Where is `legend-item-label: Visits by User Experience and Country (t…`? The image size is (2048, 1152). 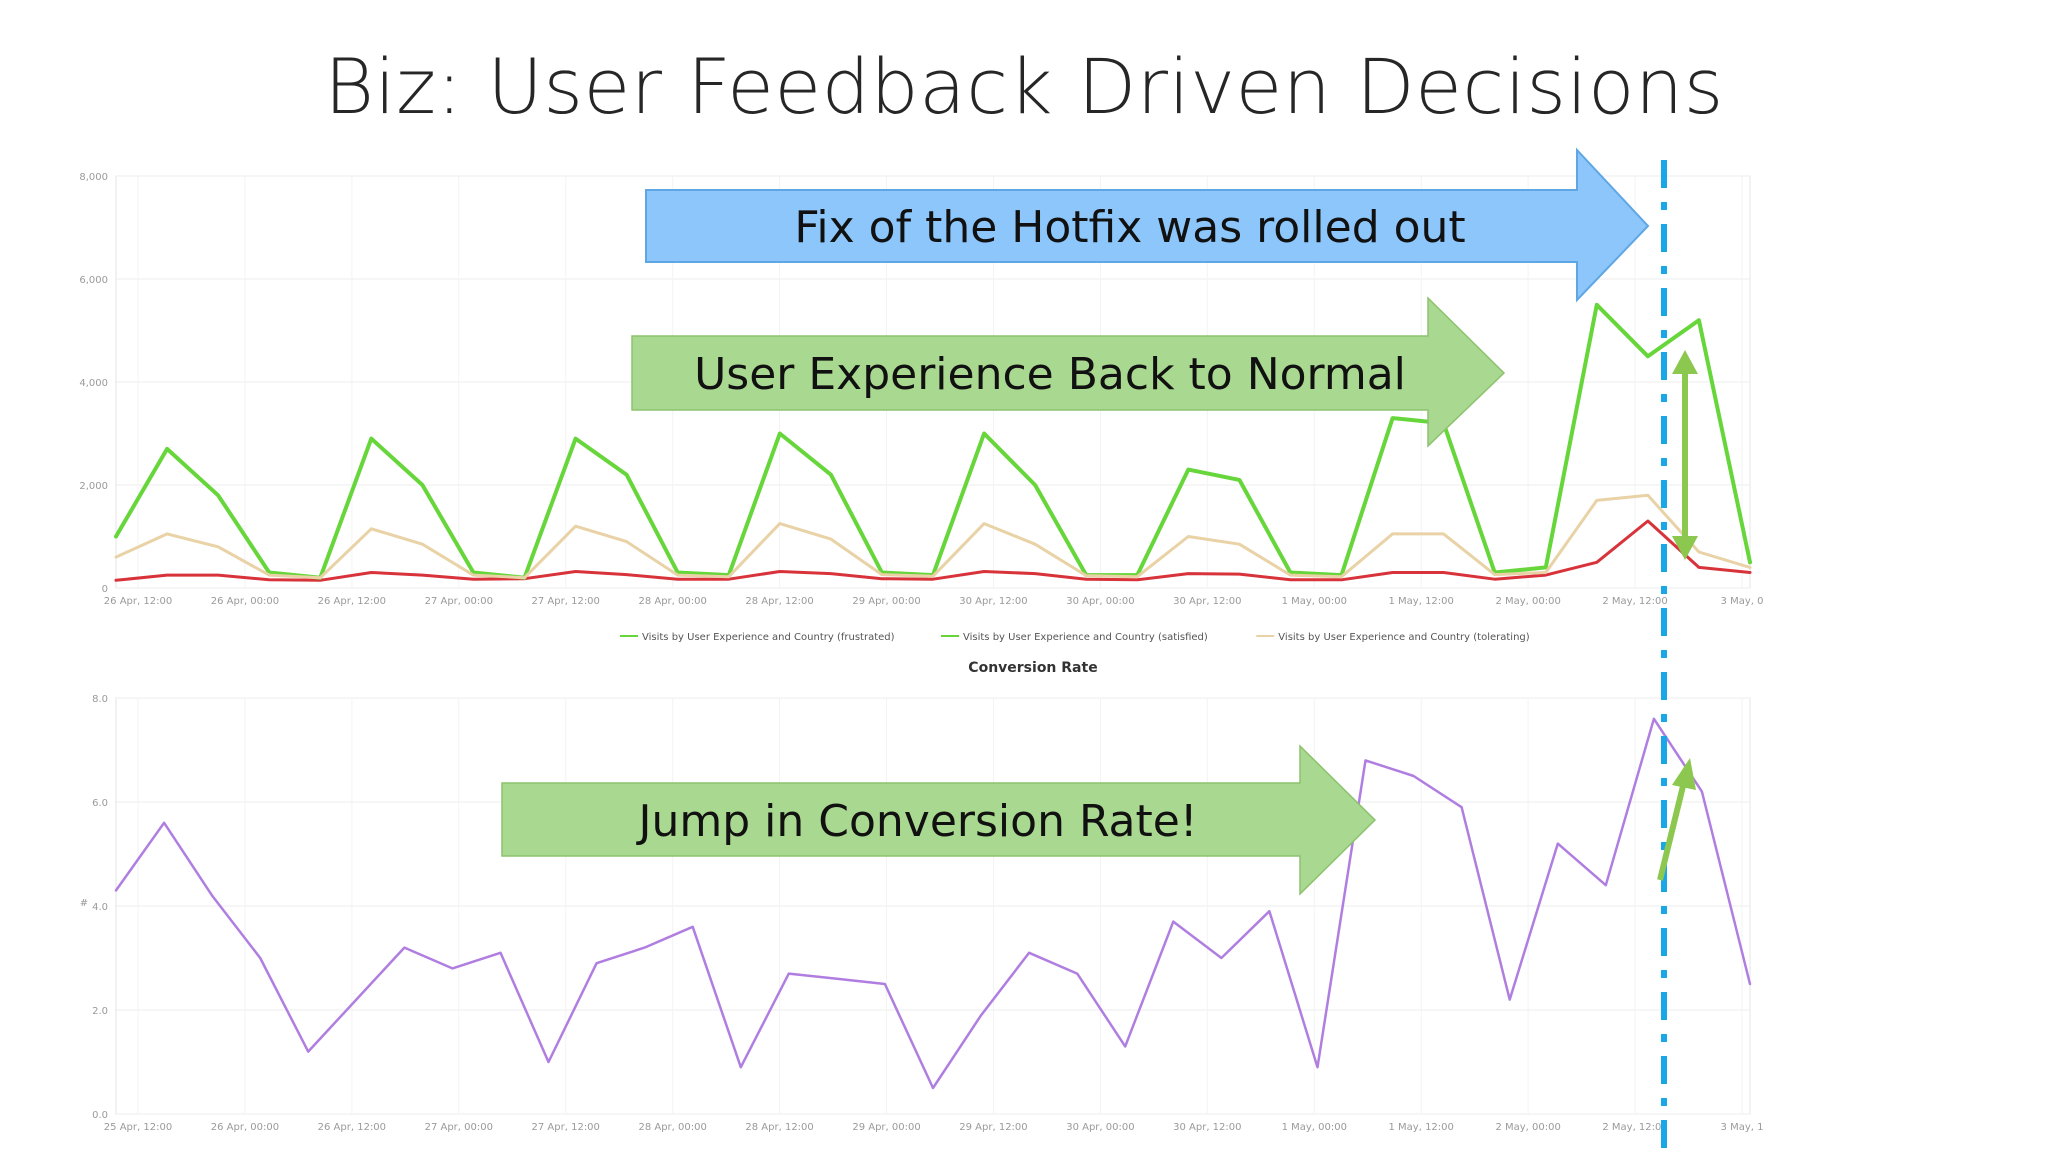 legend-item-label: Visits by User Experience and Country (t… is located at coordinates (1403, 637).